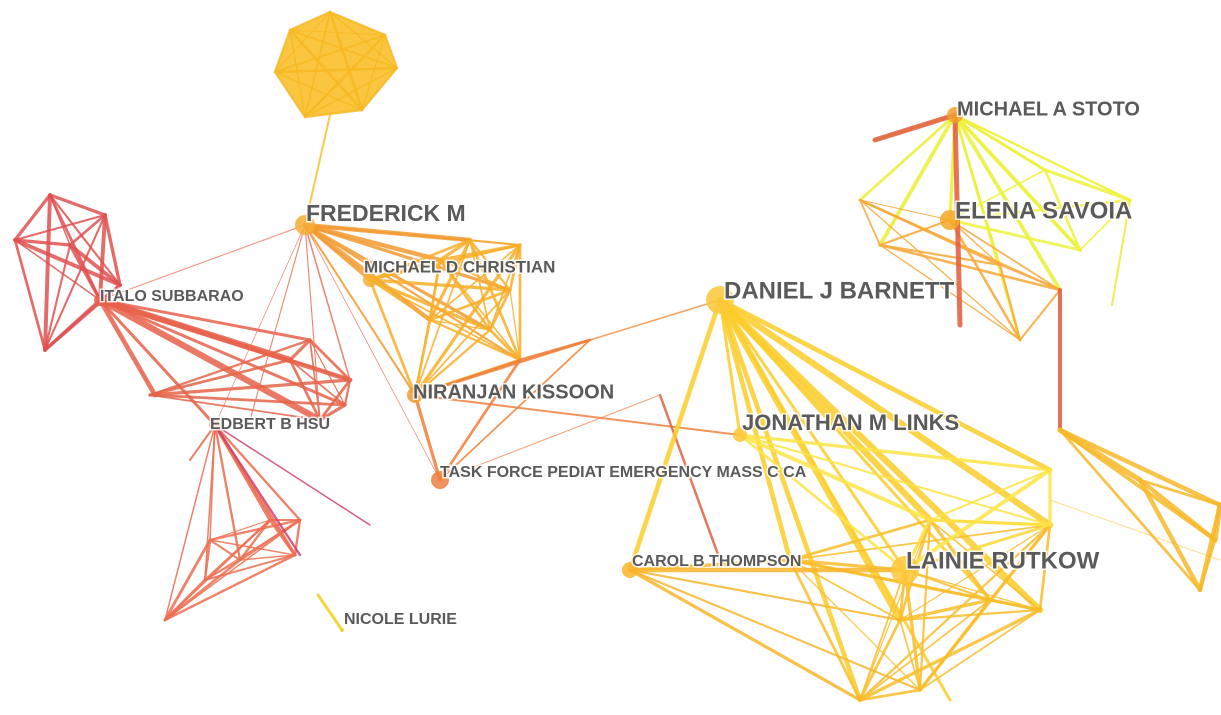 Image resolution: width=1221 pixels, height=715 pixels. Describe the element at coordinates (459, 266) in the screenshot. I see `node-label: MICHAEL D CHRISTIAN` at that location.